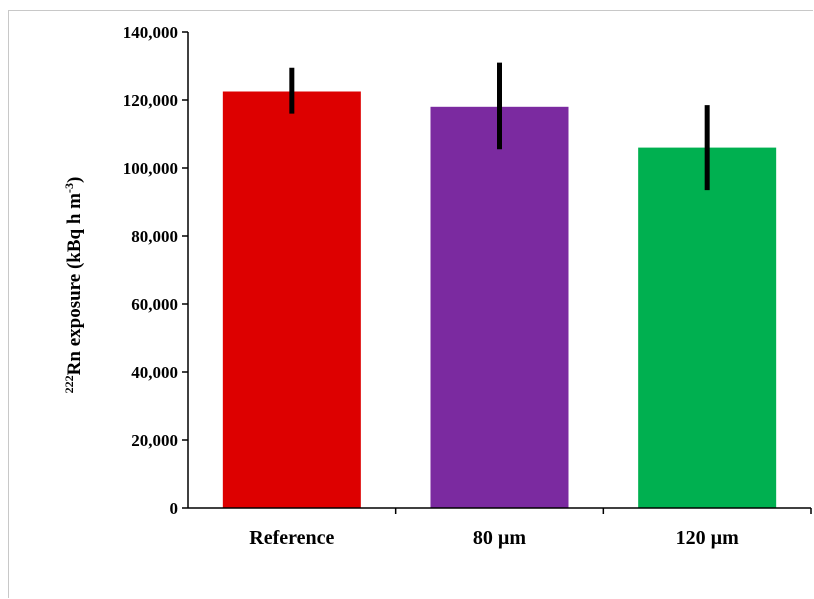  What do you see at coordinates (154, 304) in the screenshot?
I see `y-tick-label: 60,000` at bounding box center [154, 304].